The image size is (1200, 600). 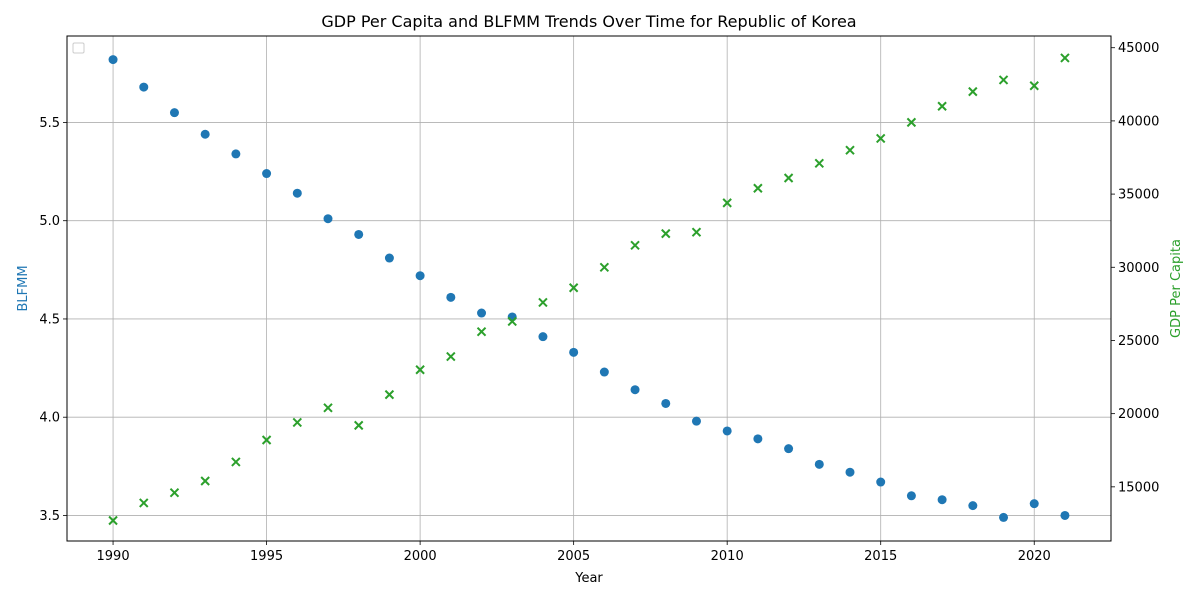 What do you see at coordinates (49, 319) in the screenshot?
I see `left-y-tick-label: 4.5` at bounding box center [49, 319].